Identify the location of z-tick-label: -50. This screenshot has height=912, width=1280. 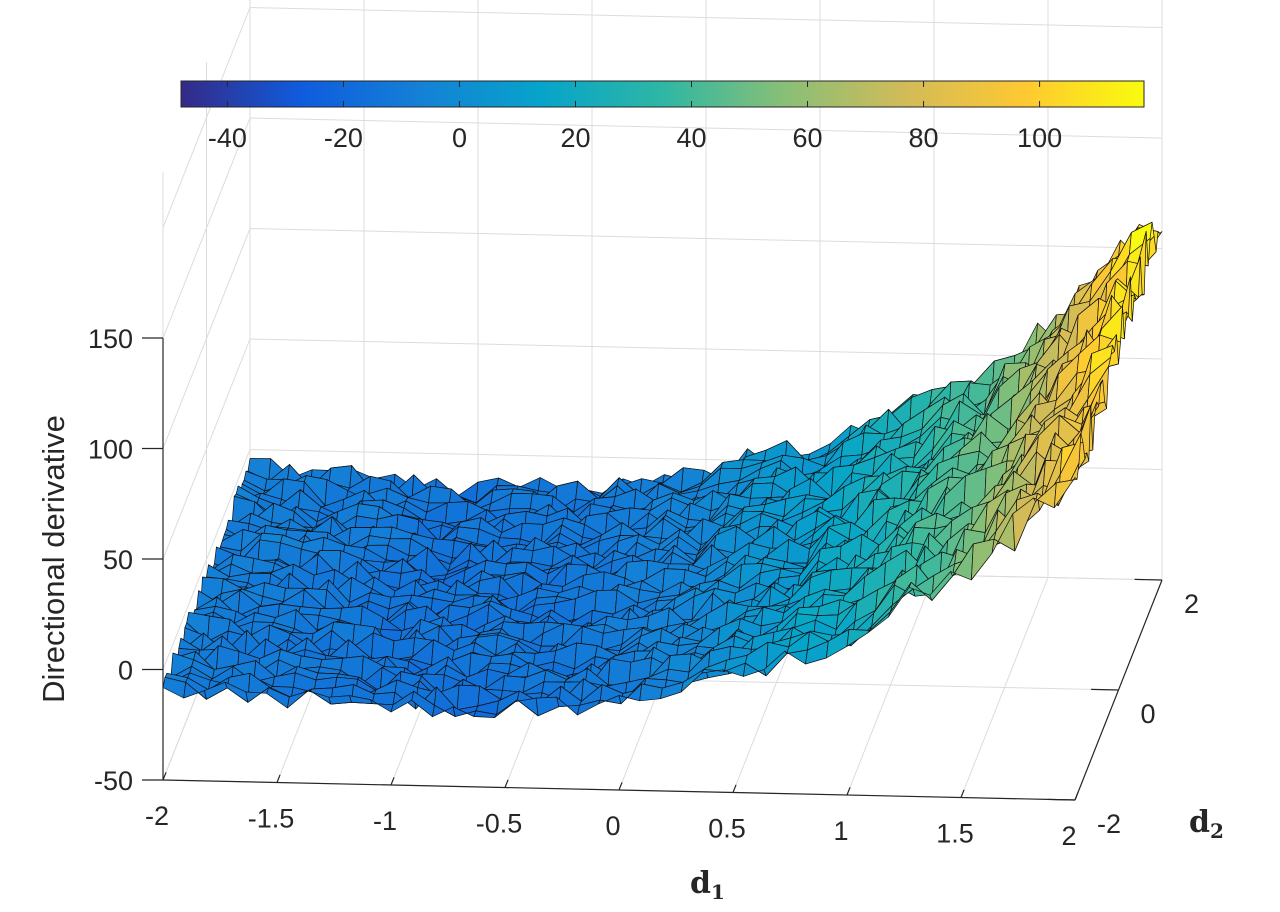
(113, 781).